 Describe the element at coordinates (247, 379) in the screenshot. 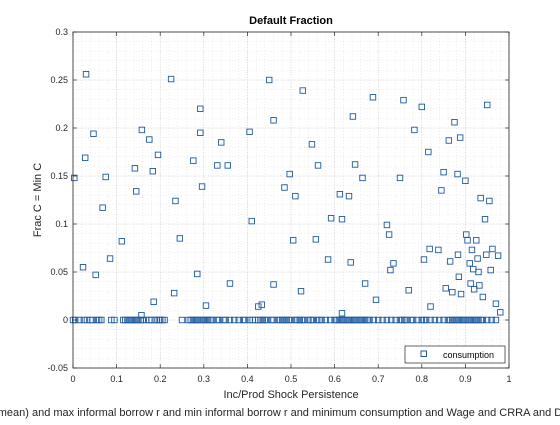

I see `x-tick-label: 0.4` at that location.